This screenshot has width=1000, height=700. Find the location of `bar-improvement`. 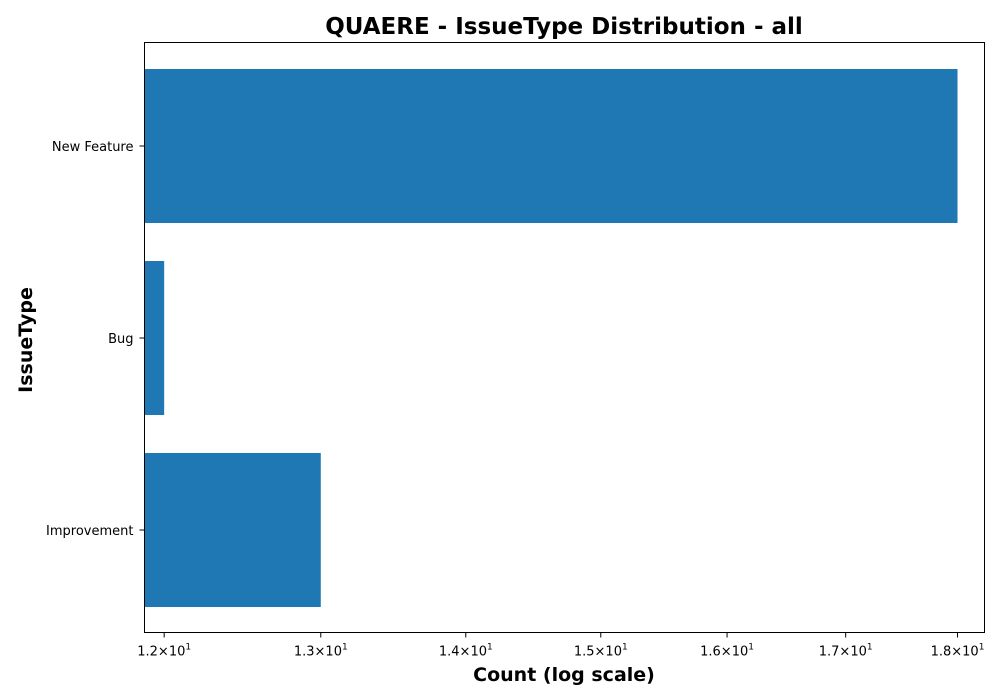

bar-improvement is located at coordinates (232, 530).